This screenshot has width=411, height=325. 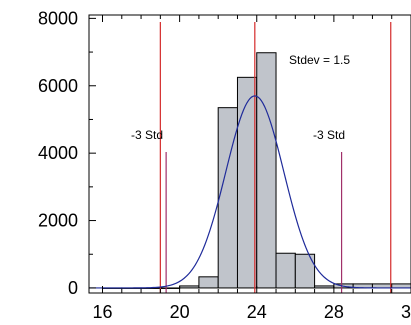 What do you see at coordinates (329, 135) in the screenshot?
I see `right-std-label: -3 Std` at bounding box center [329, 135].